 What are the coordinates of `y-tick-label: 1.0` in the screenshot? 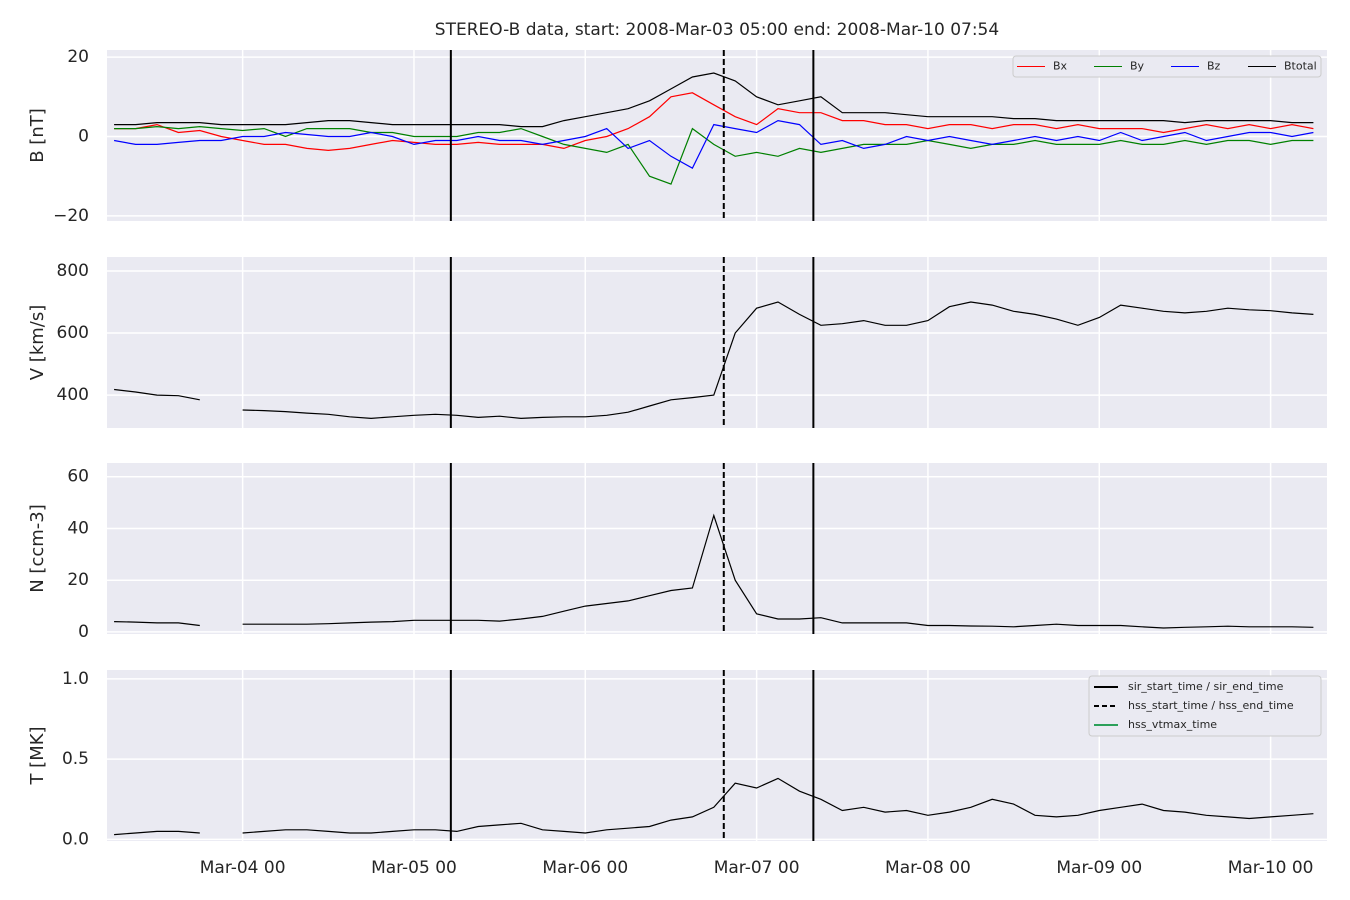 It's located at (75, 679).